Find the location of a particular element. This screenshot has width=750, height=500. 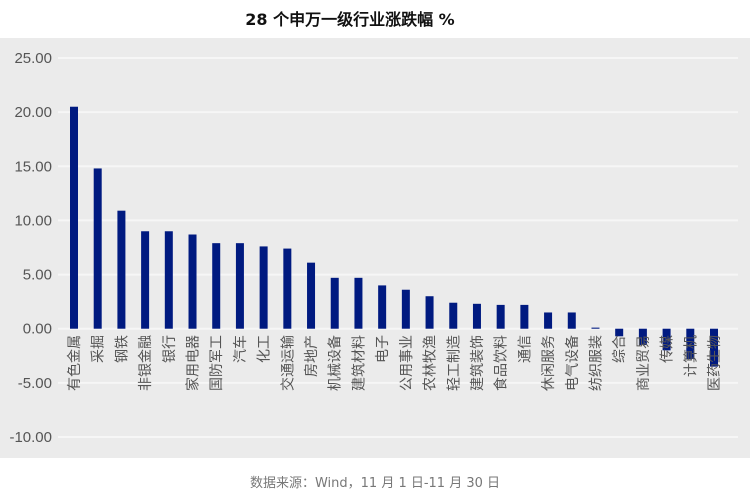

x-tick-label: 商业贸易 is located at coordinates (644, 363).